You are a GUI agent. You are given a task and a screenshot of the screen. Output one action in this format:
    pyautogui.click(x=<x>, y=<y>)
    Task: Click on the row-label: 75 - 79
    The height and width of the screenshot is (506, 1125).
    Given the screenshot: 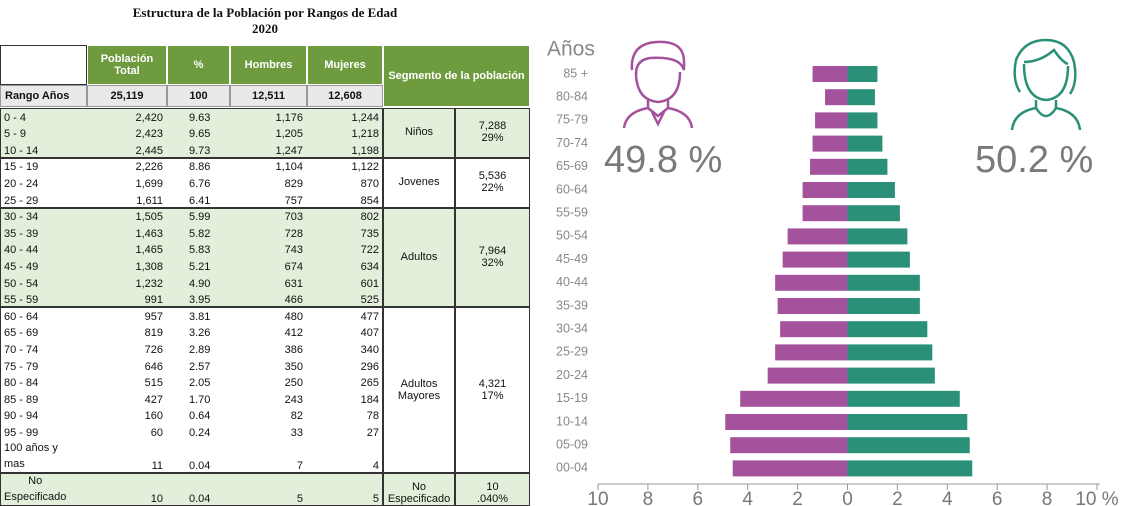 What is the action you would take?
    pyautogui.click(x=21, y=366)
    